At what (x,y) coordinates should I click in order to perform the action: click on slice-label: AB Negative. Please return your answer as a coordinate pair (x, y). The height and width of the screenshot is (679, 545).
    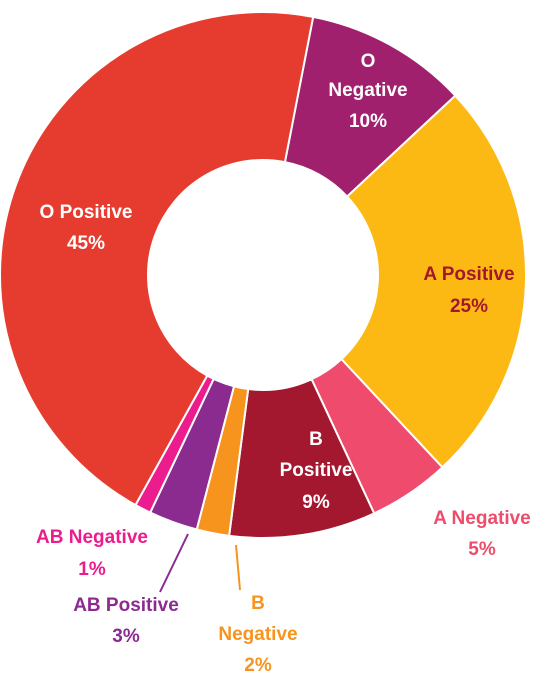
    Looking at the image, I should click on (92, 537).